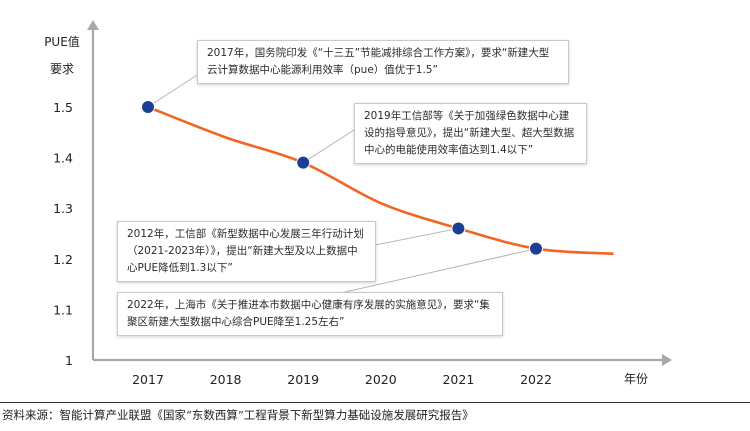 The height and width of the screenshot is (431, 750). I want to click on x-axis-label: 年份, so click(636, 379).